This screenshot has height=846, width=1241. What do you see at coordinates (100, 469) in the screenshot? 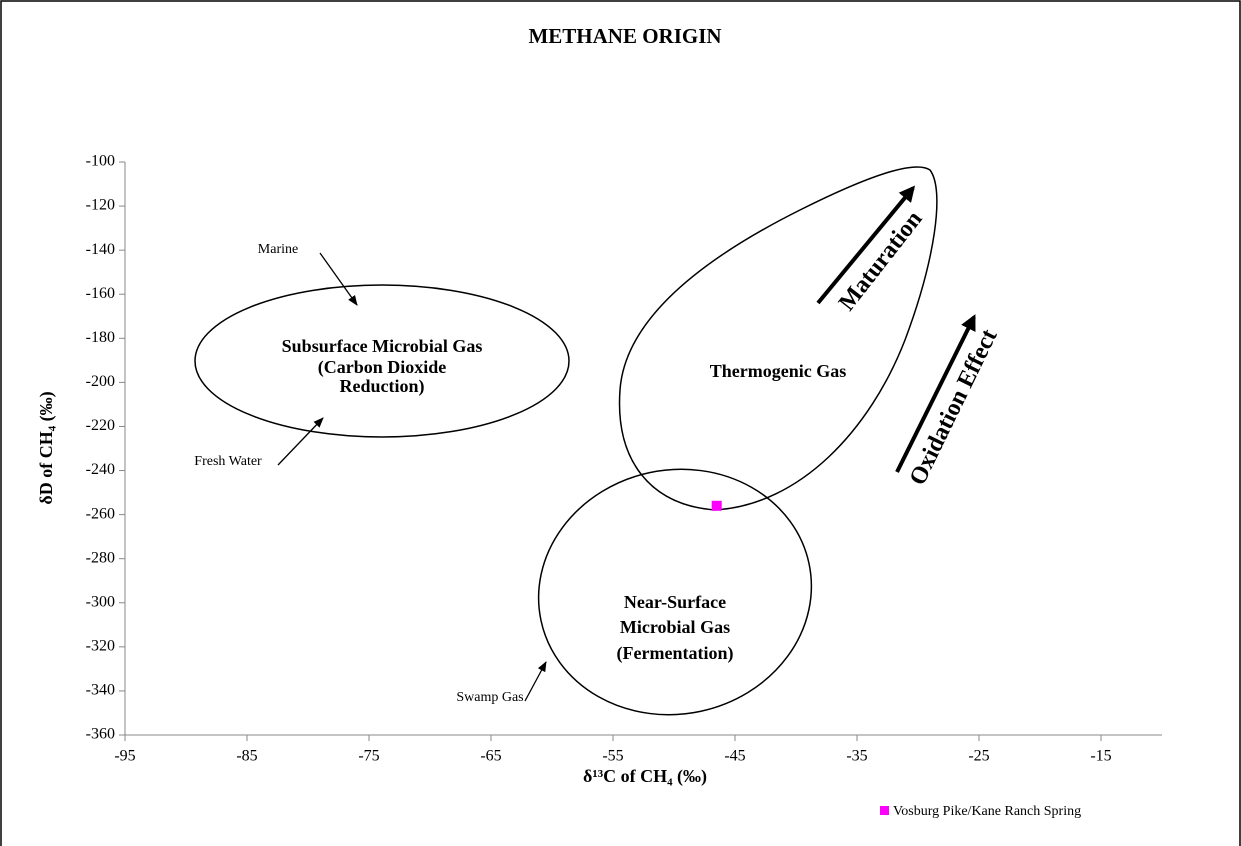
I see `y-tick-label: -240` at bounding box center [100, 469].